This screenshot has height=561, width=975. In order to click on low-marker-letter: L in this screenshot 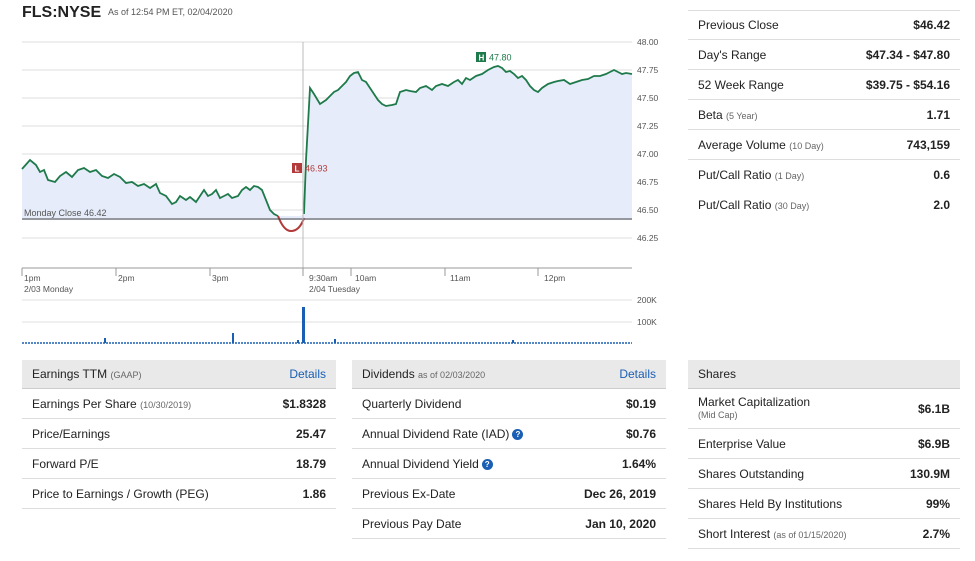, I will do `click(297, 169)`.